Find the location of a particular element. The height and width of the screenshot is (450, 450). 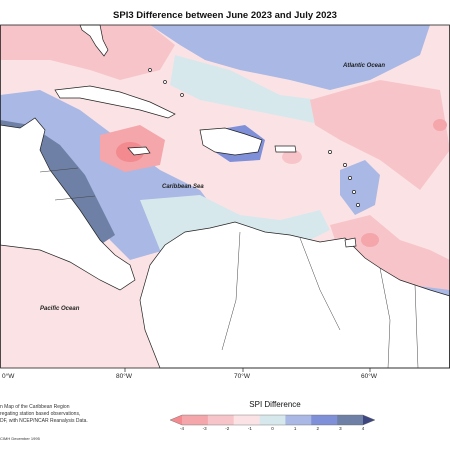

longitude-ticks is located at coordinates (247, 370).